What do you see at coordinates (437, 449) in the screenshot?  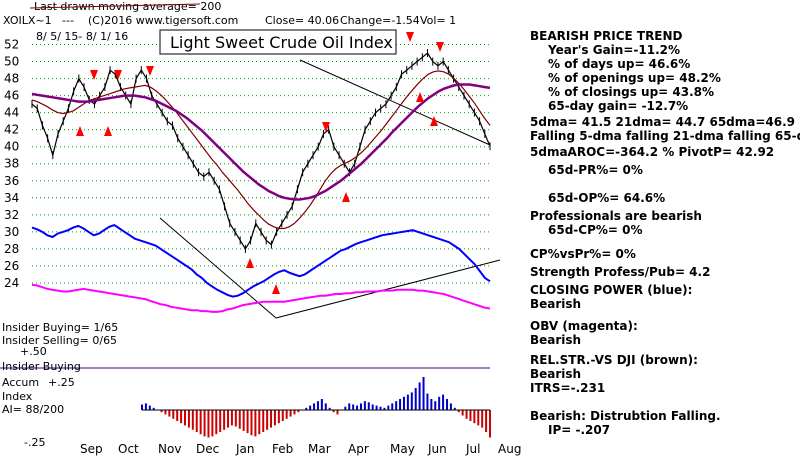 I see `x-tick-label: Jun` at bounding box center [437, 449].